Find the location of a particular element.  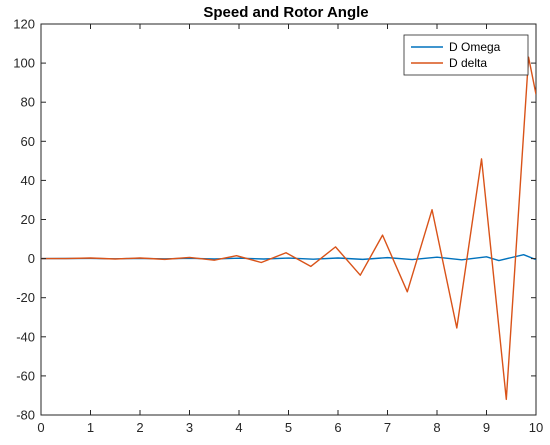

y-tick-label: 100 is located at coordinates (24, 63).